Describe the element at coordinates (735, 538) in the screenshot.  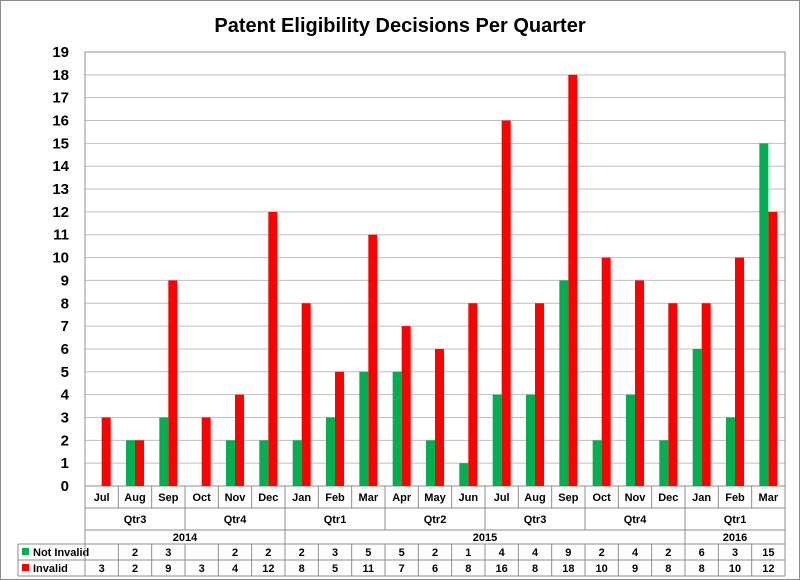
I see `year-label: 2016` at that location.